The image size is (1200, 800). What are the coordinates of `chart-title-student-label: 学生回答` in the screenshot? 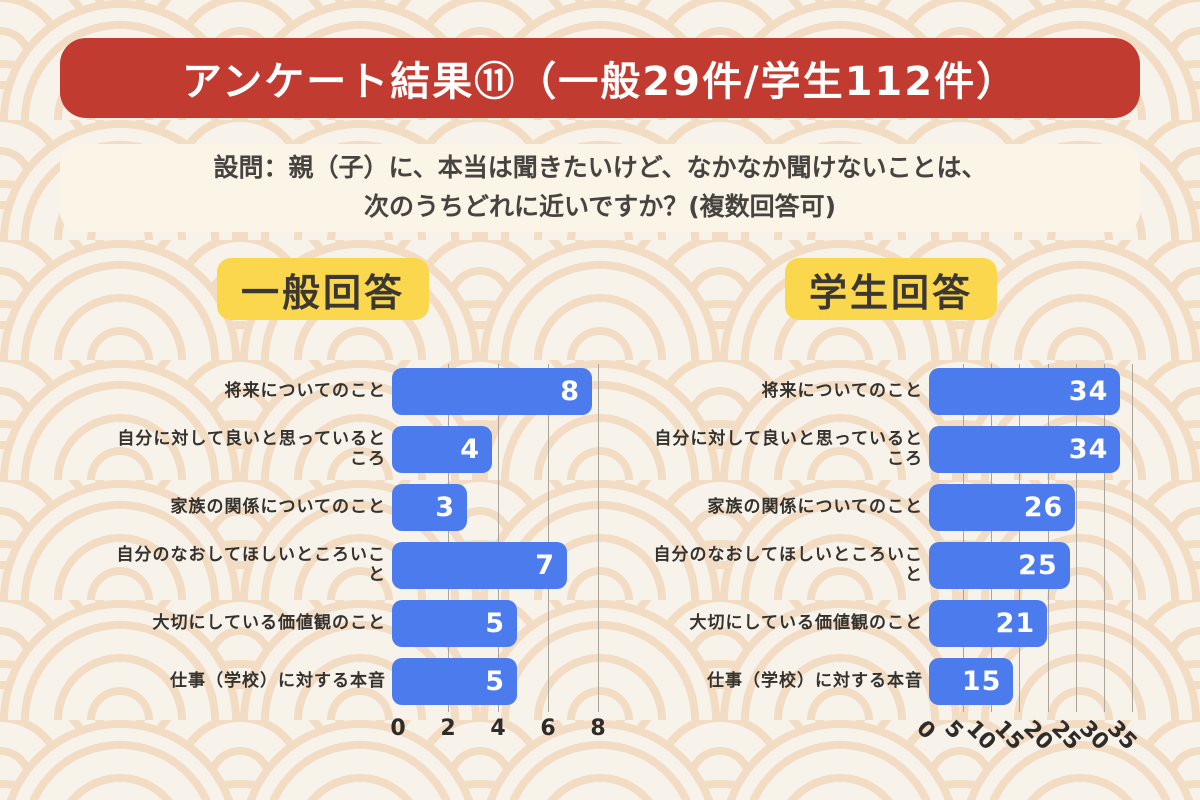 It's located at (891, 292).